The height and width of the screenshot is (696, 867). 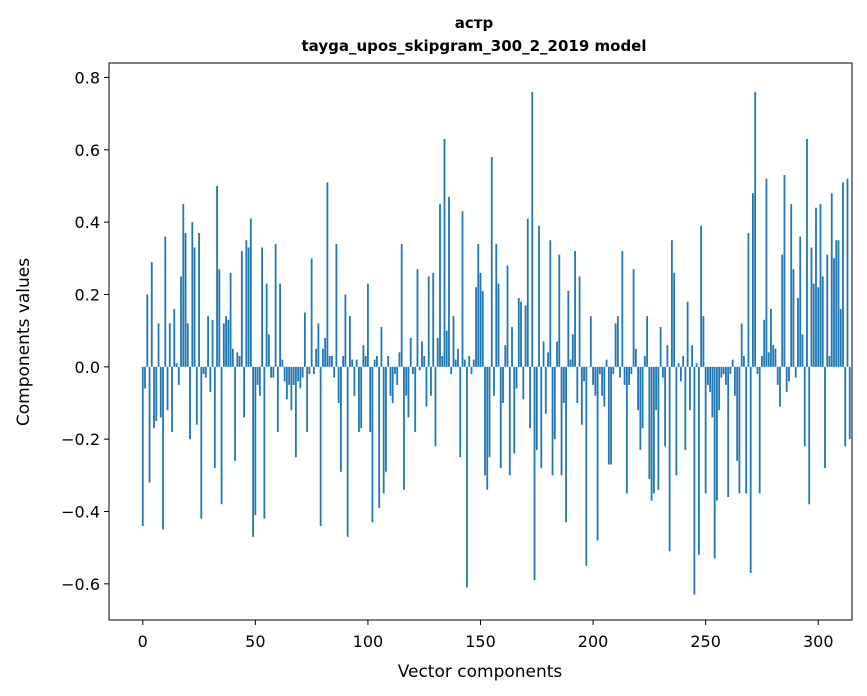 What do you see at coordinates (474, 46) in the screenshot?
I see `chart-subtitle: tayga_upos_skipgram_300_2_2019 model` at bounding box center [474, 46].